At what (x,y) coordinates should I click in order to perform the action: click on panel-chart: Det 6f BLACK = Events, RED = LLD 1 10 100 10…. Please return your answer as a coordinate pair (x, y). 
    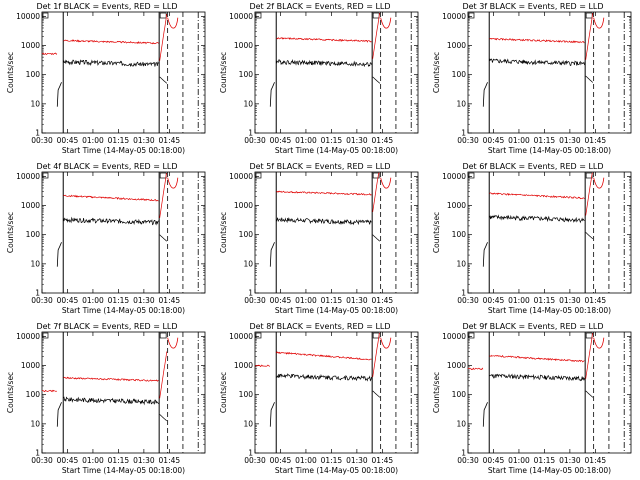
    Looking at the image, I should click on (532, 238).